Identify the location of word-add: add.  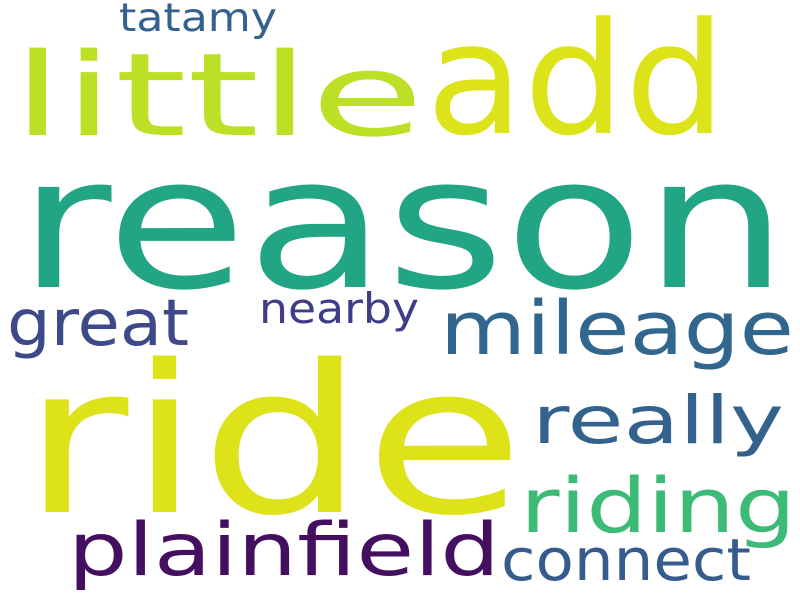
(576, 85).